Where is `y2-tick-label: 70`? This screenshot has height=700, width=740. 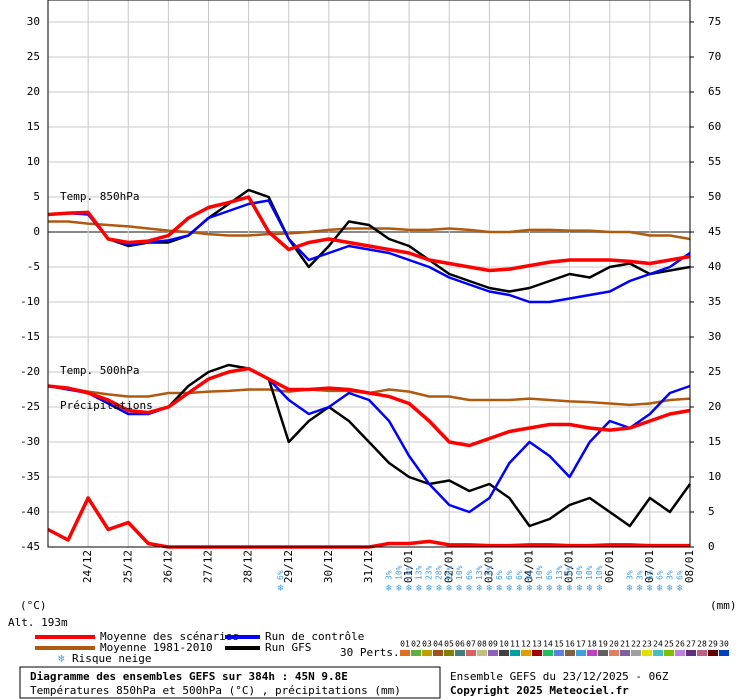 y2-tick-label: 70 is located at coordinates (714, 56).